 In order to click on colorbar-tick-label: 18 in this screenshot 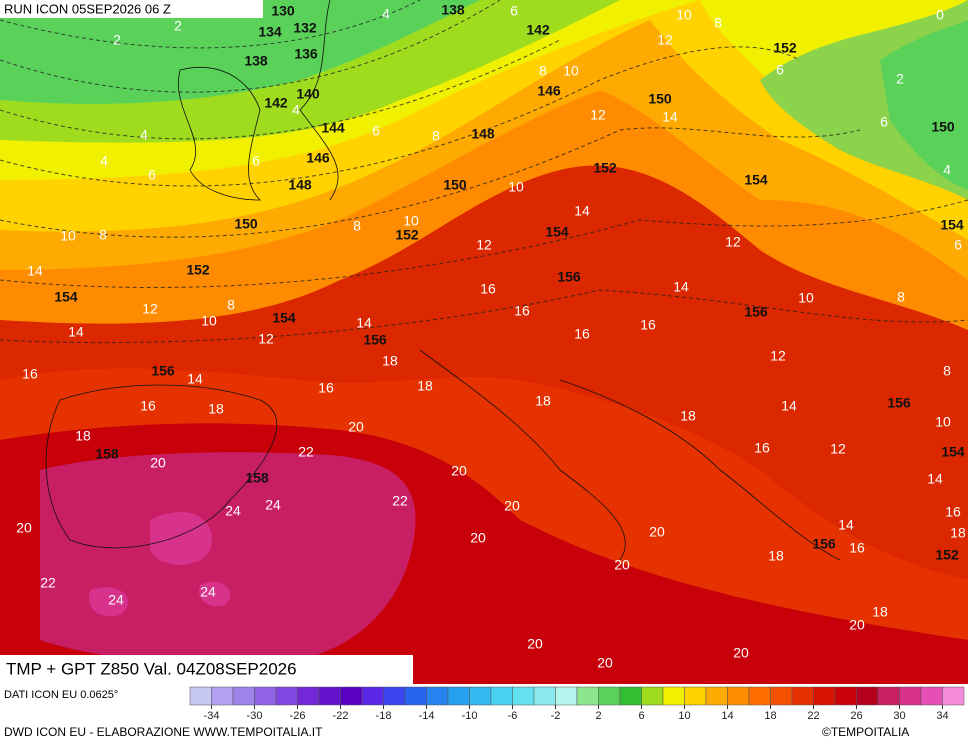, I will do `click(770, 716)`.